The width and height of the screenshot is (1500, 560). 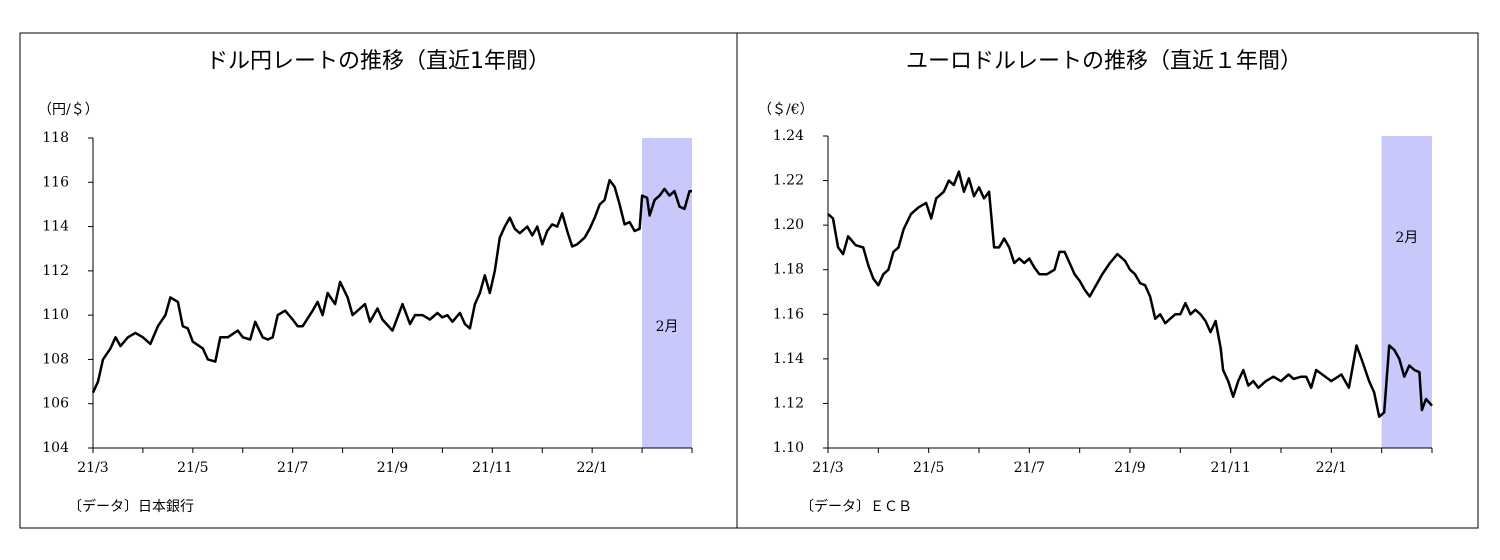 What do you see at coordinates (55, 448) in the screenshot?
I see `y-tick-label: 104` at bounding box center [55, 448].